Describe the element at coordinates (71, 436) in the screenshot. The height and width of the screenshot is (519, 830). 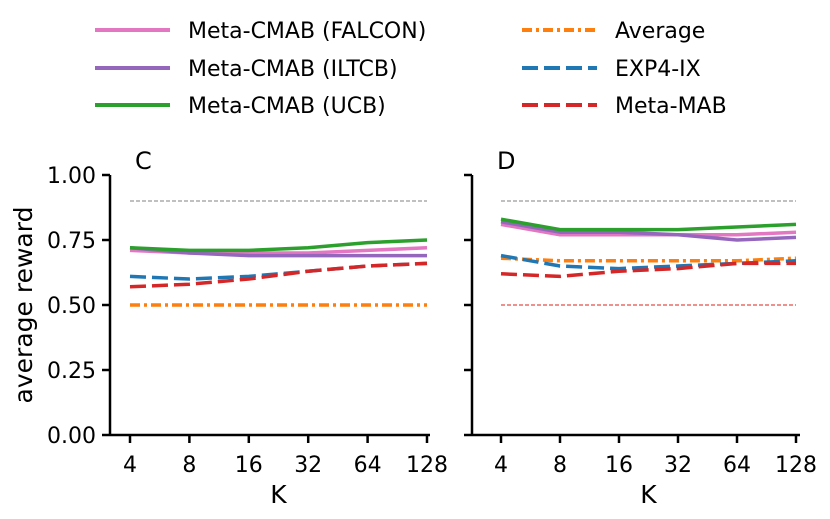
I see `y-tick-label: 0.00` at that location.